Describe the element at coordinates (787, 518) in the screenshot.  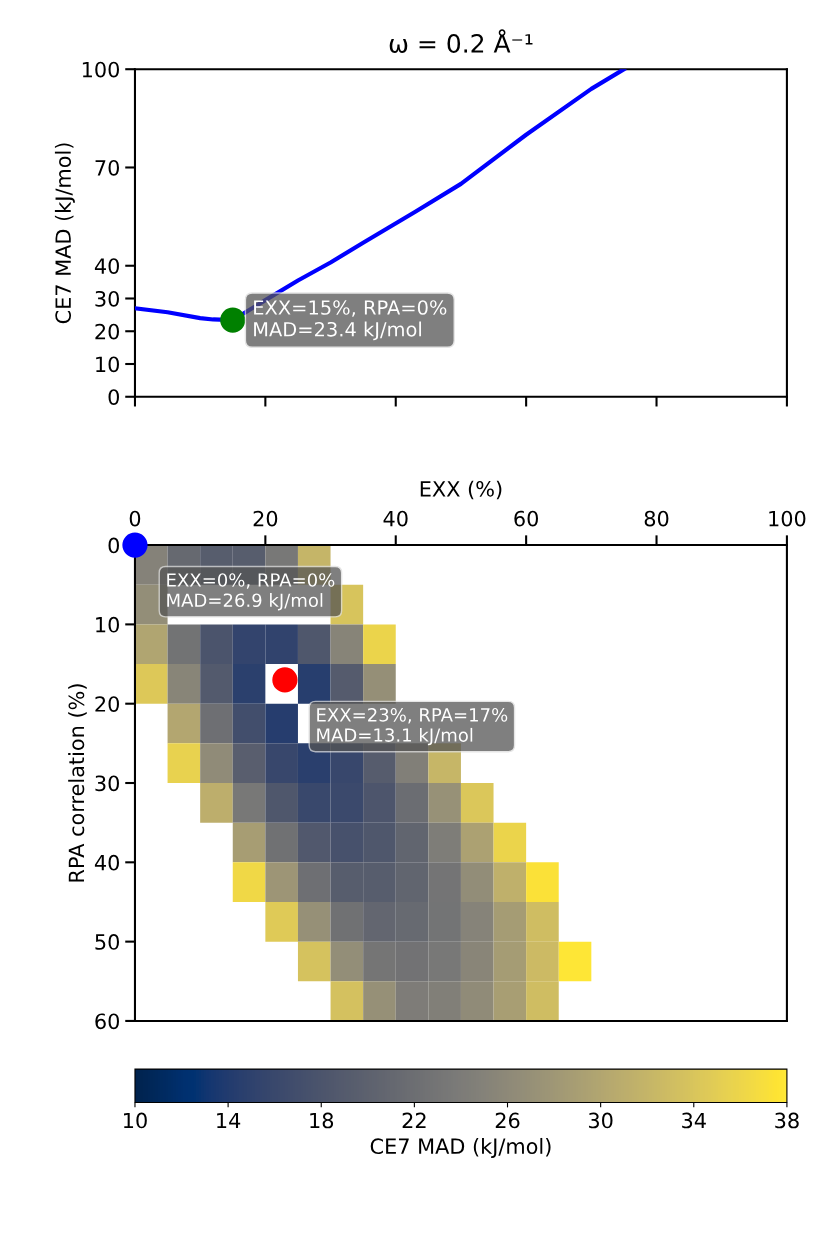
I see `x-tick-label: 100` at that location.